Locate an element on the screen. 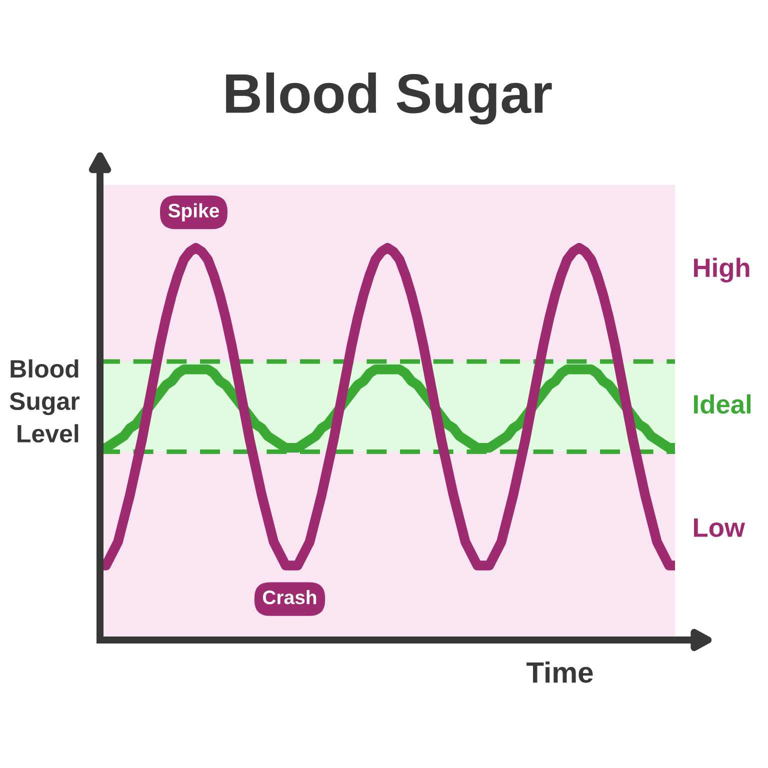  text: High is located at coordinates (722, 270).